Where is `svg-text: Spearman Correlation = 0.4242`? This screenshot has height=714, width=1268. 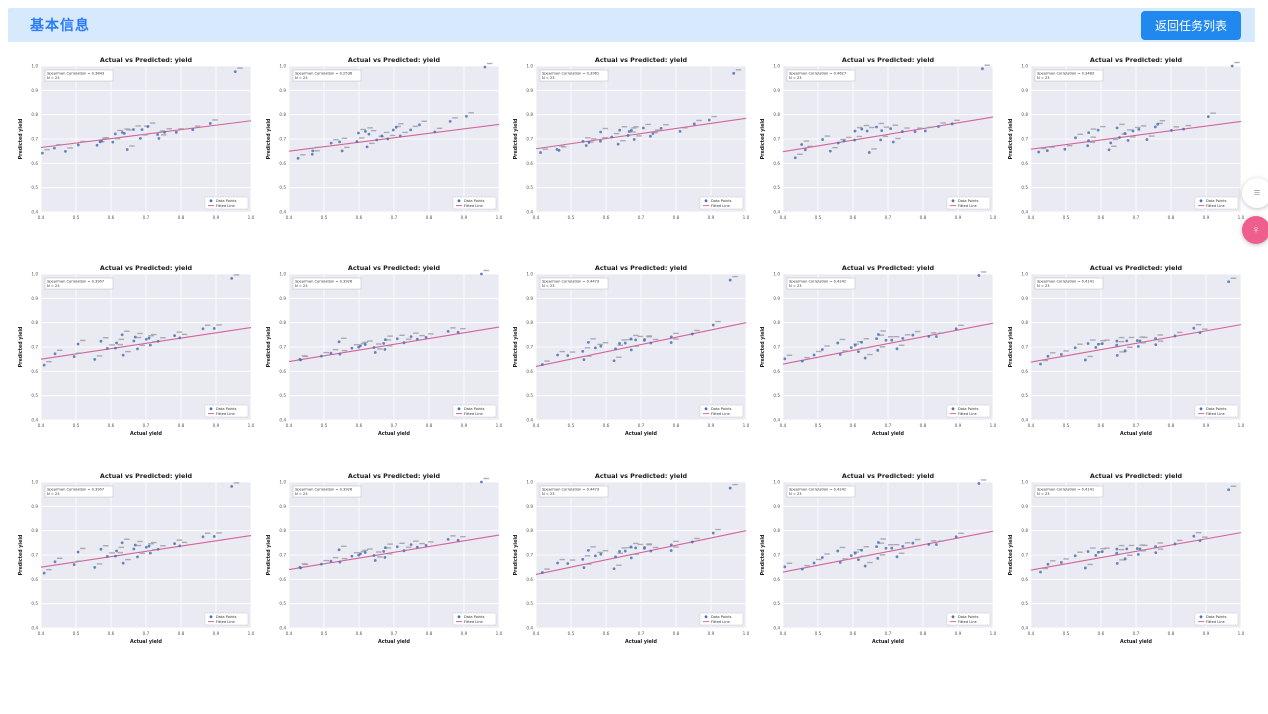
svg-text: Spearman Correlation = 0.4242 is located at coordinates (817, 490).